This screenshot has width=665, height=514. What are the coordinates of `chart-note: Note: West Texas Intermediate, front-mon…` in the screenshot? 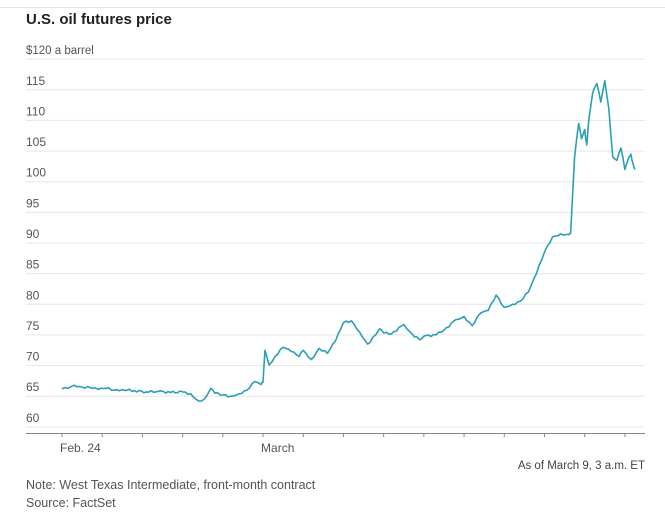 It's located at (171, 485).